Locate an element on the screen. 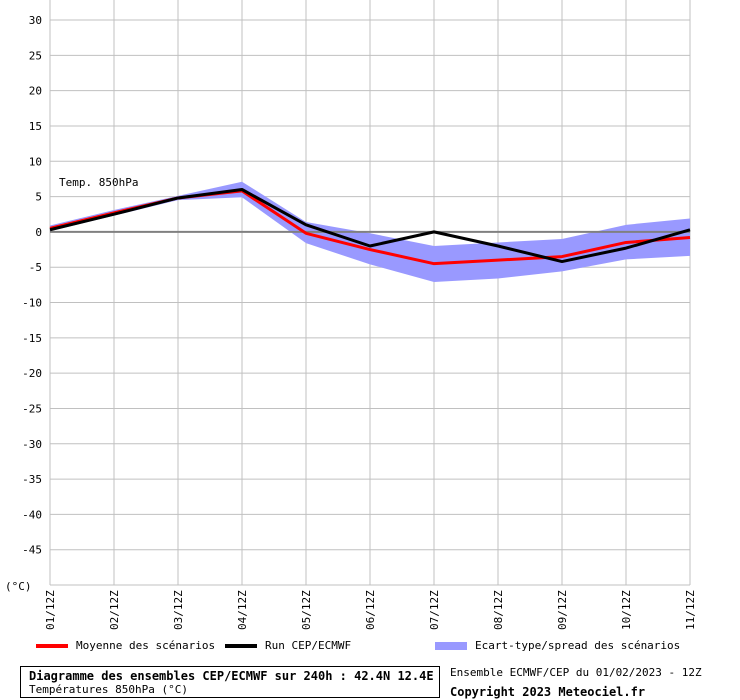 The height and width of the screenshot is (700, 740). y-tick-label: 20 is located at coordinates (35, 91).